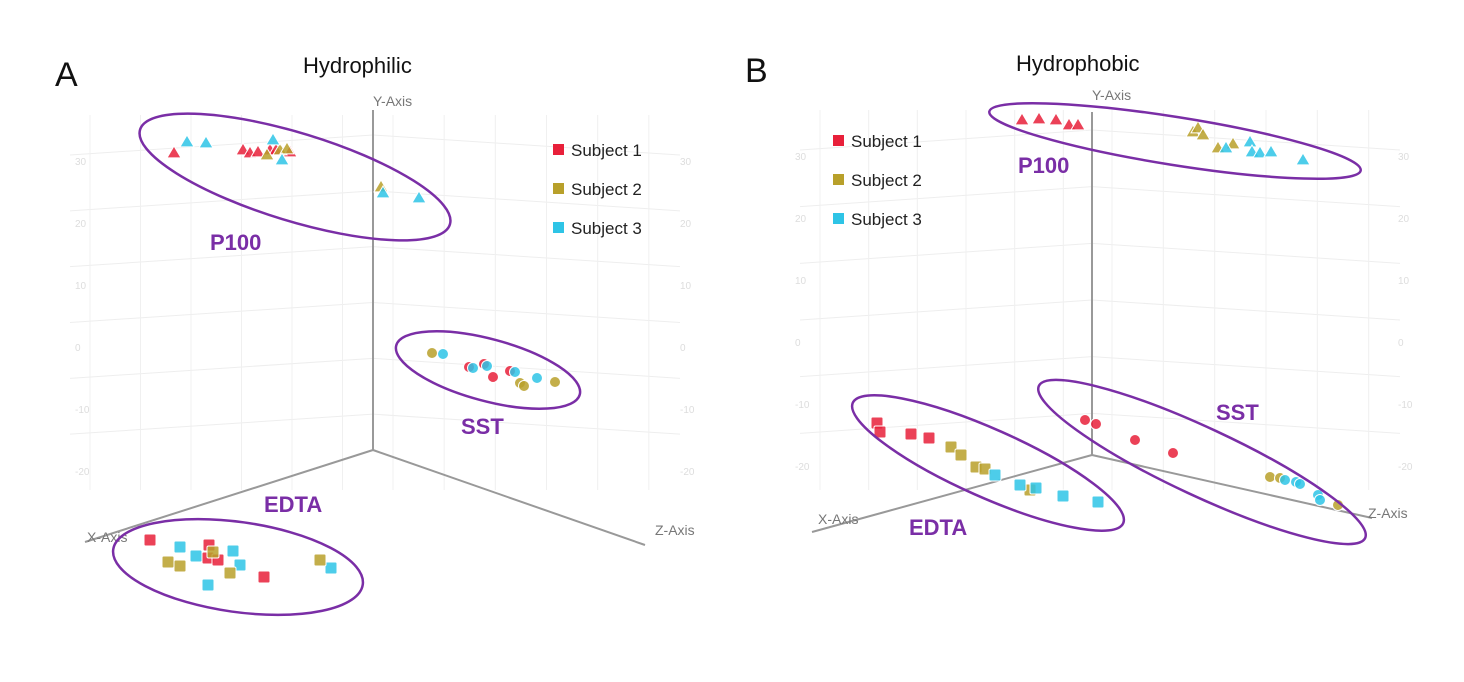  Describe the element at coordinates (1078, 63) in the screenshot. I see `chart-title: Hydrophobic` at that location.